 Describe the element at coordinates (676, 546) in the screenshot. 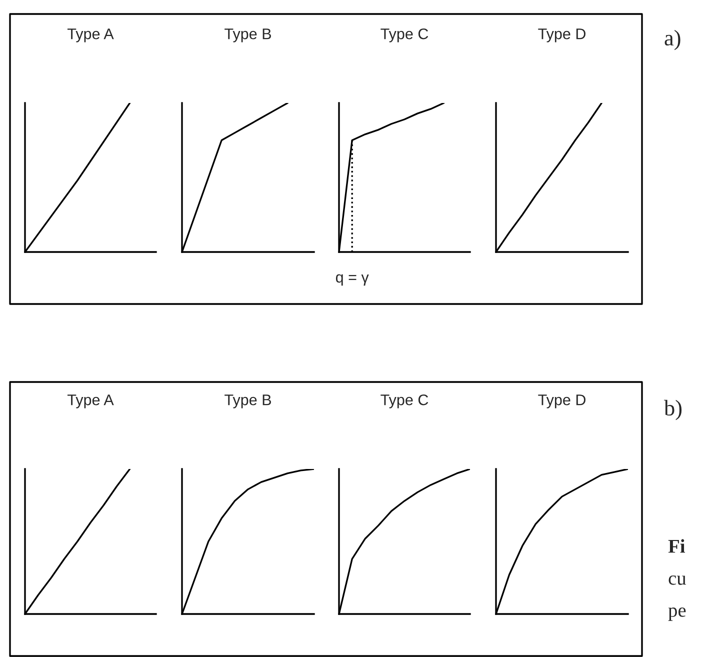

I see `text: Fi` at that location.